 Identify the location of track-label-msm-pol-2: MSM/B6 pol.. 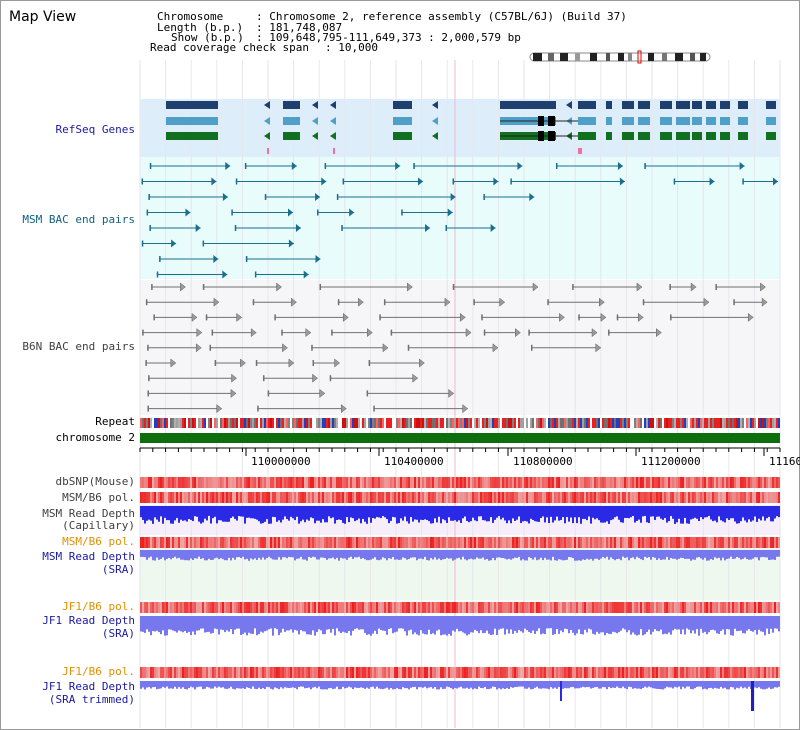
(98, 541).